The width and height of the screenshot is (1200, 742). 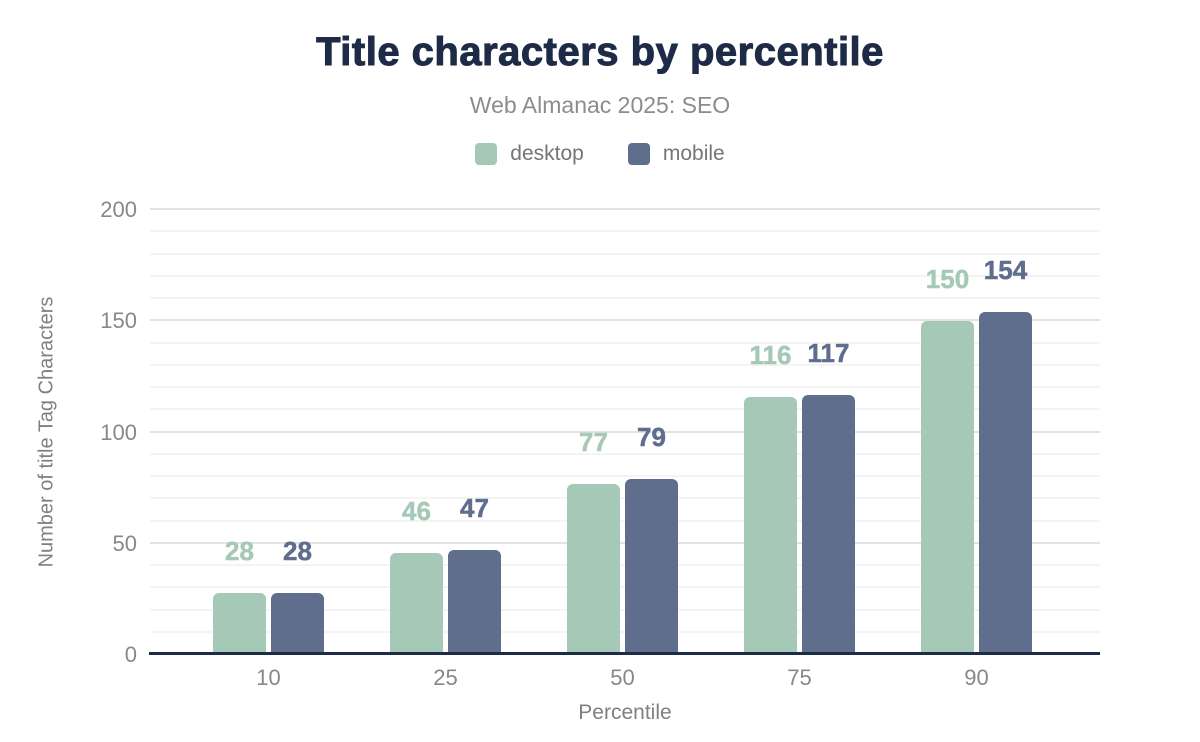 I want to click on bar-value-label: 46, so click(x=416, y=510).